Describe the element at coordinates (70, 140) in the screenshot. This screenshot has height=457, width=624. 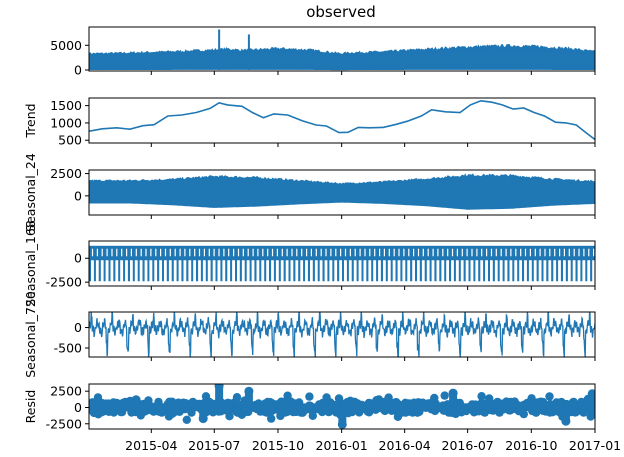
I see `ytick-label-trend-0: 500` at that location.